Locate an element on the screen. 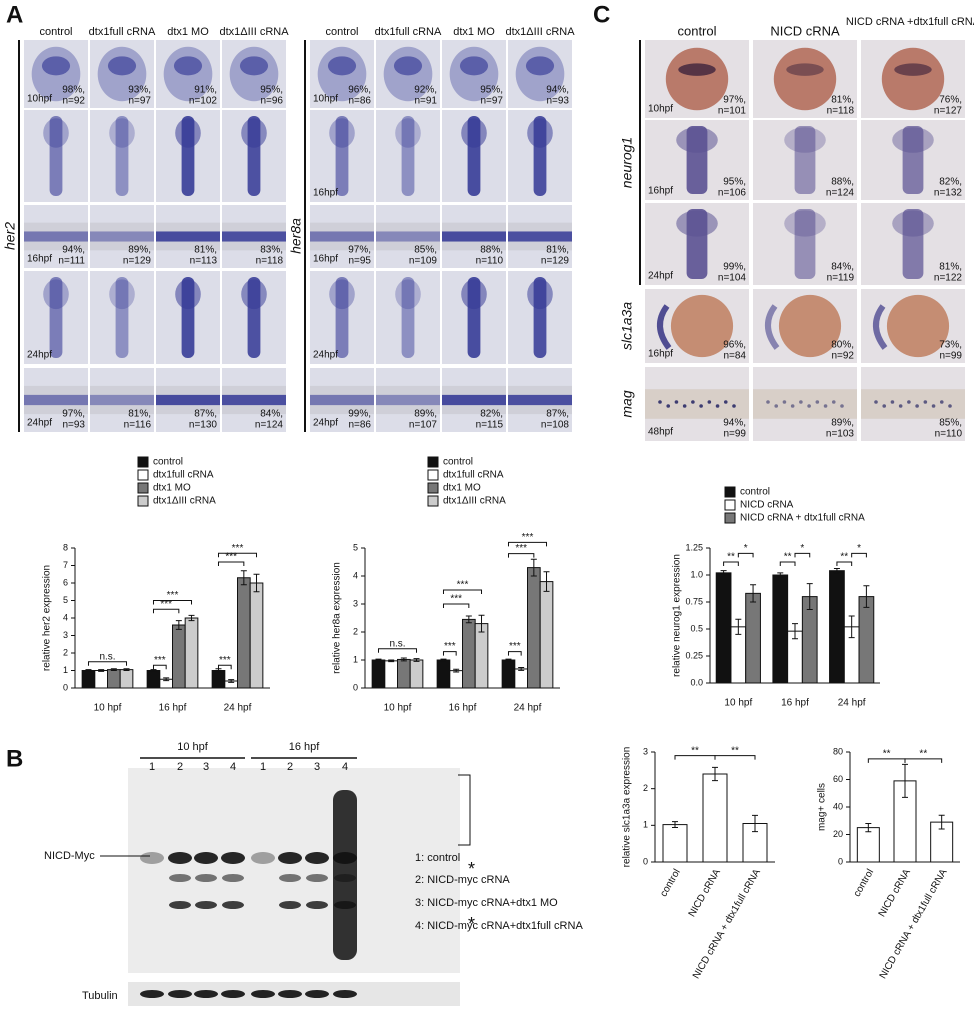 This screenshot has height=1010, width=974. legend-label: NICD cRNA is located at coordinates (767, 505).